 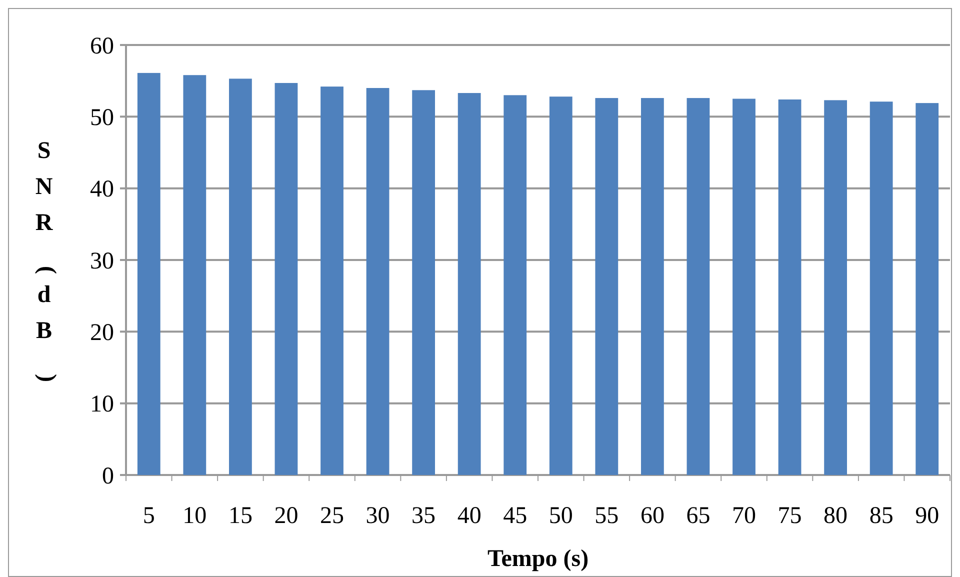 I want to click on x-tick-label: 90, so click(x=927, y=516).